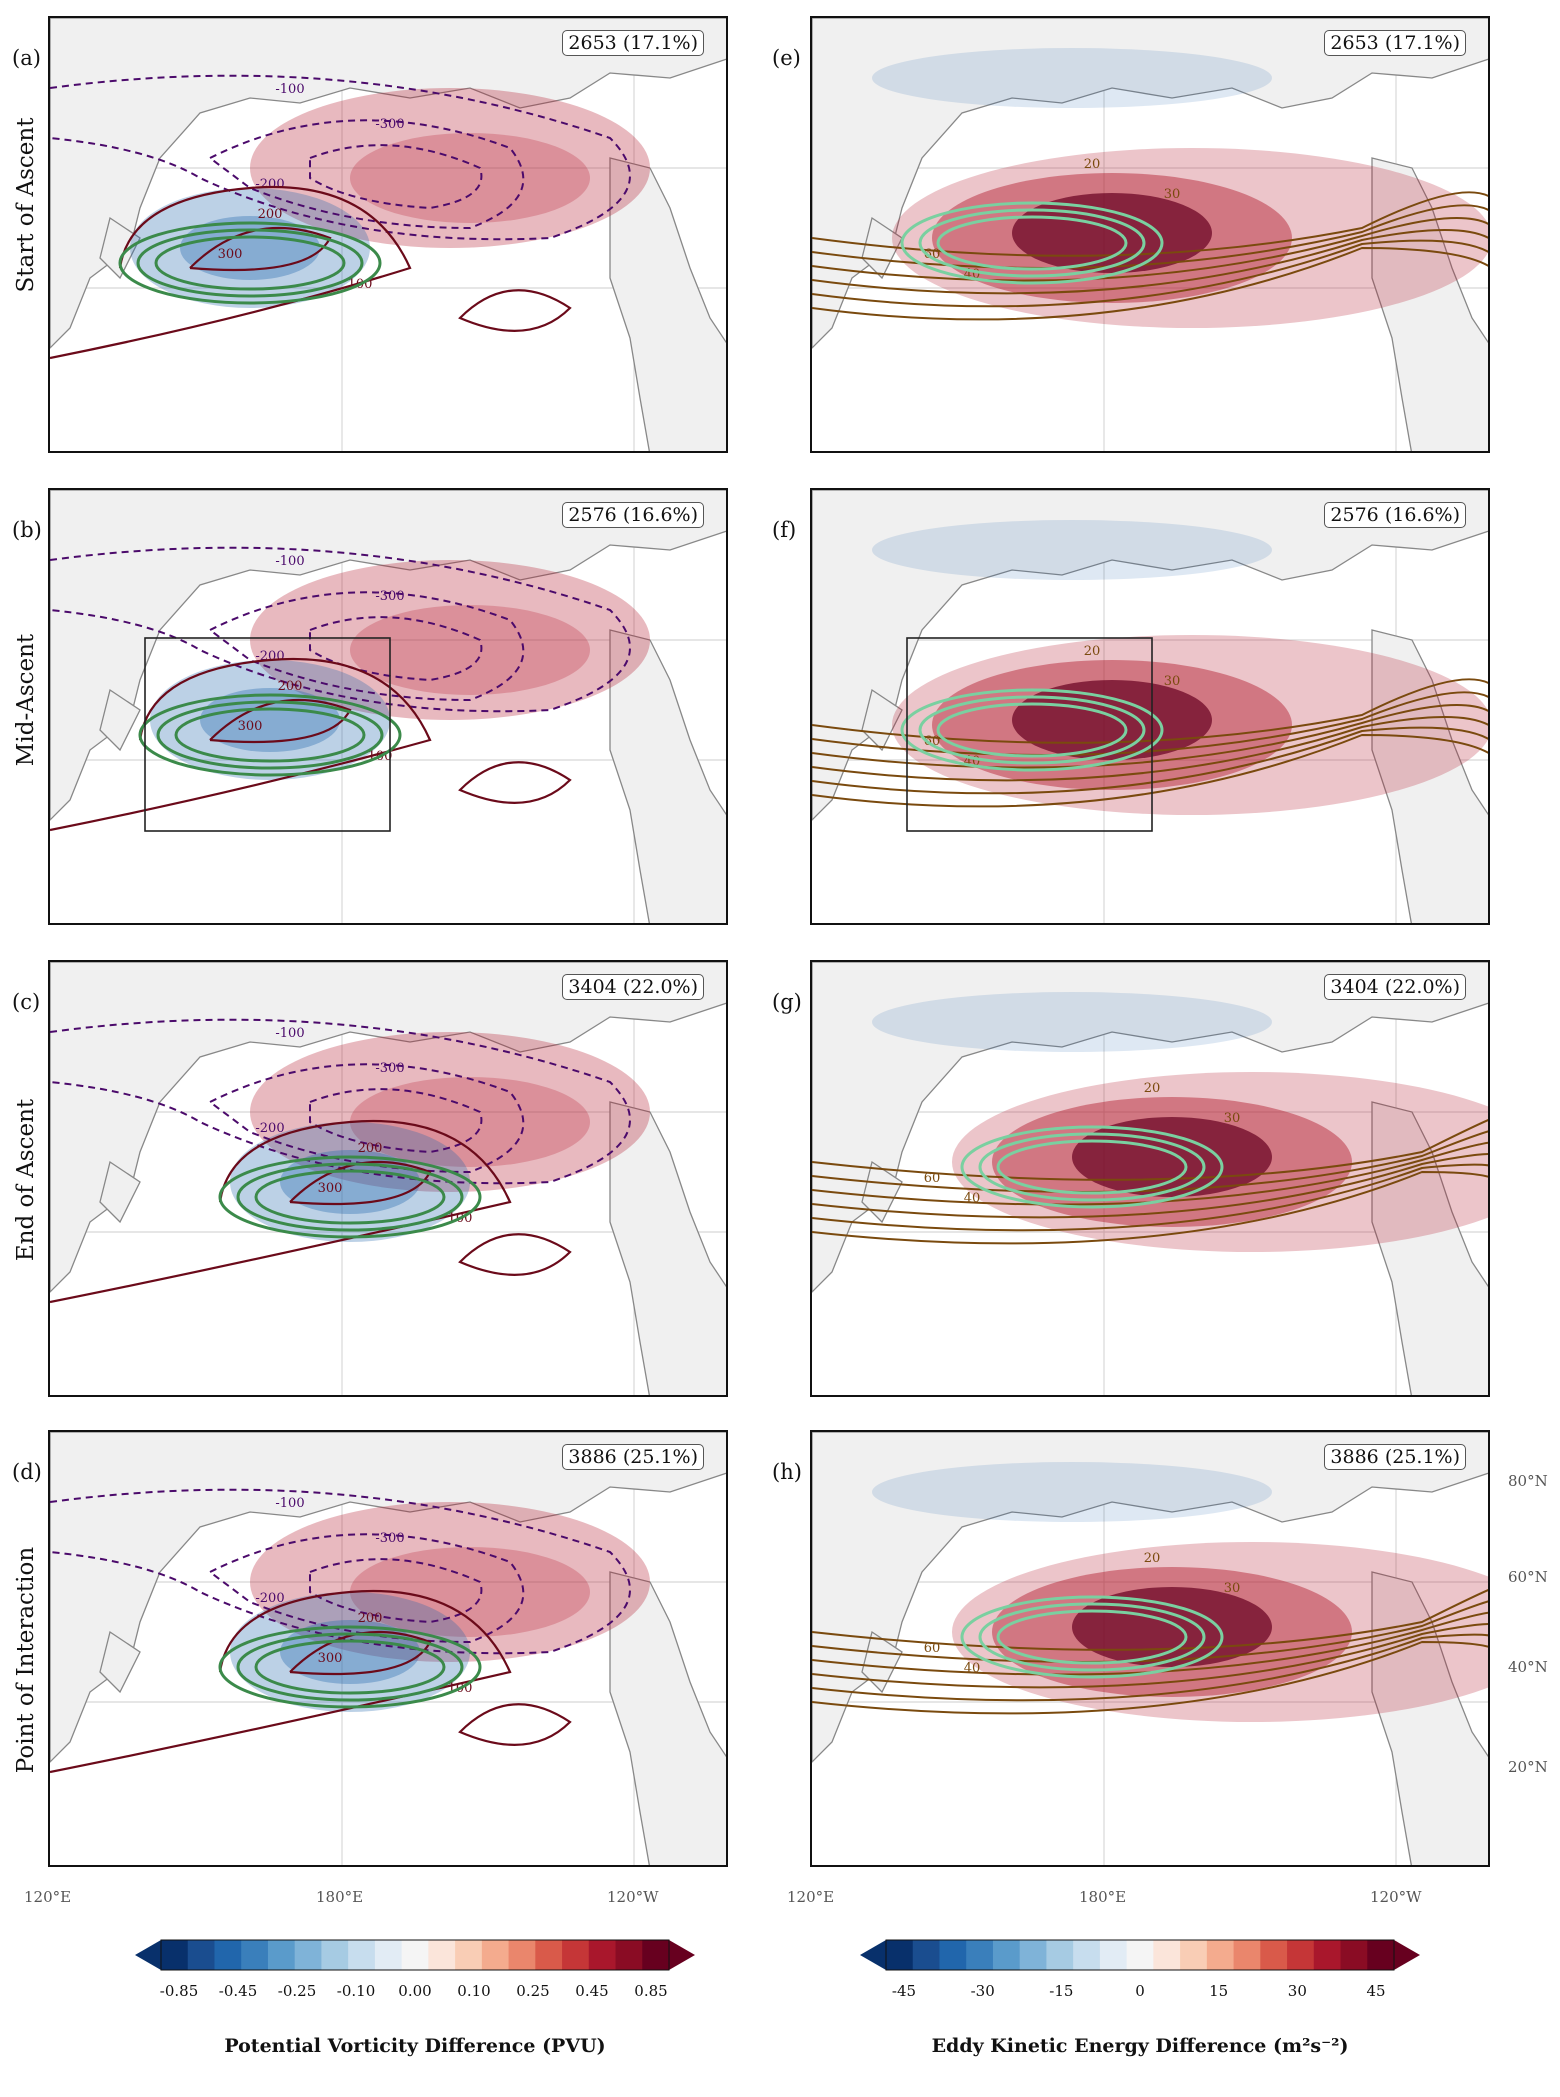 This screenshot has width=1560, height=2097. Describe the element at coordinates (1140, 2046) in the screenshot. I see `colorbar-eke-title: Eddy Kinetic Energy Difference (m²s⁻²)` at that location.